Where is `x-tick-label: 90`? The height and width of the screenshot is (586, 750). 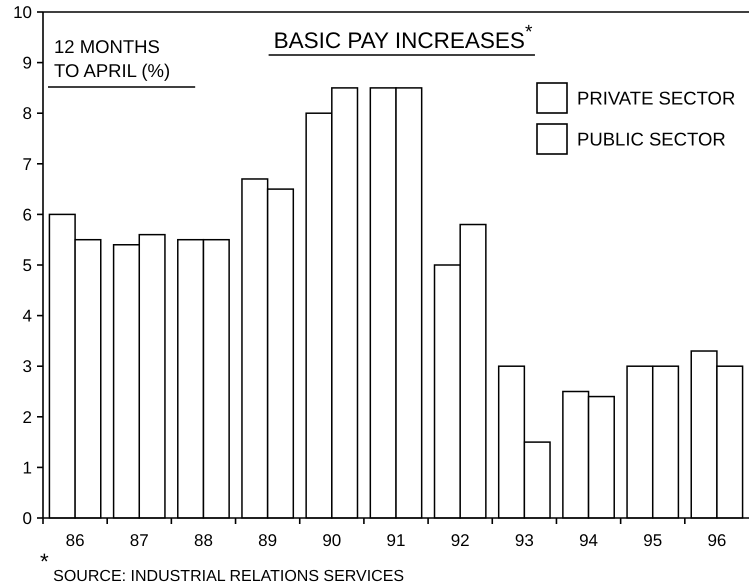 x-tick-label: 90 is located at coordinates (332, 540).